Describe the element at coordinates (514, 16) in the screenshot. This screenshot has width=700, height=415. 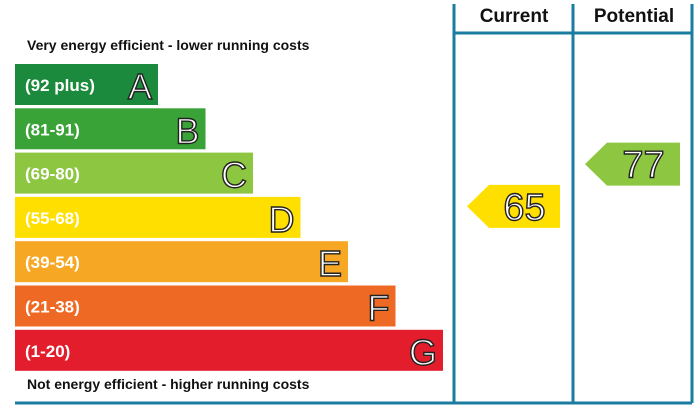
I see `header-current: Current` at that location.